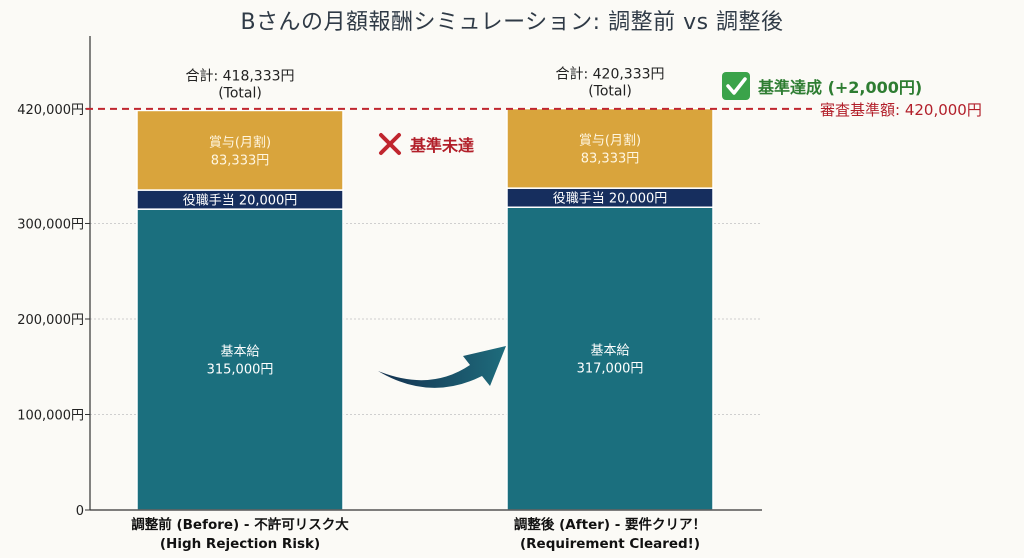 The width and height of the screenshot is (1024, 558). I want to click on y-tick-label: 300,000円, so click(50, 224).